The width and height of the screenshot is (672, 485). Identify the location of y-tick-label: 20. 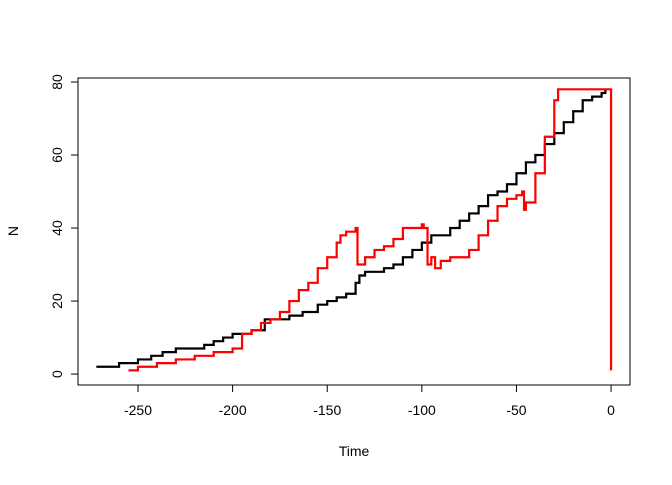
(57, 301).